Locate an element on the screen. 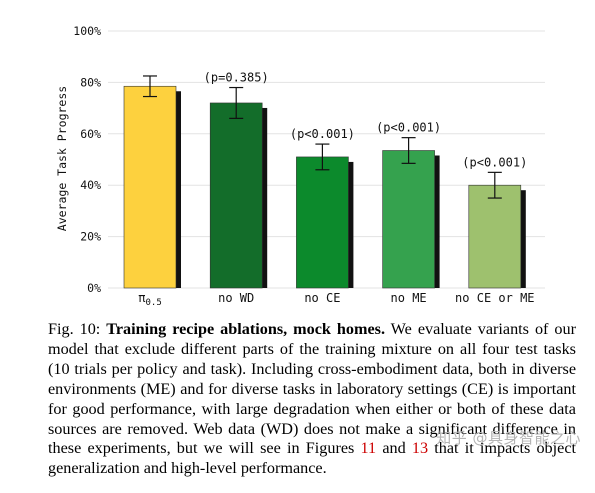  caption-title: Training recipe ablations, mock homes. is located at coordinates (245, 329).